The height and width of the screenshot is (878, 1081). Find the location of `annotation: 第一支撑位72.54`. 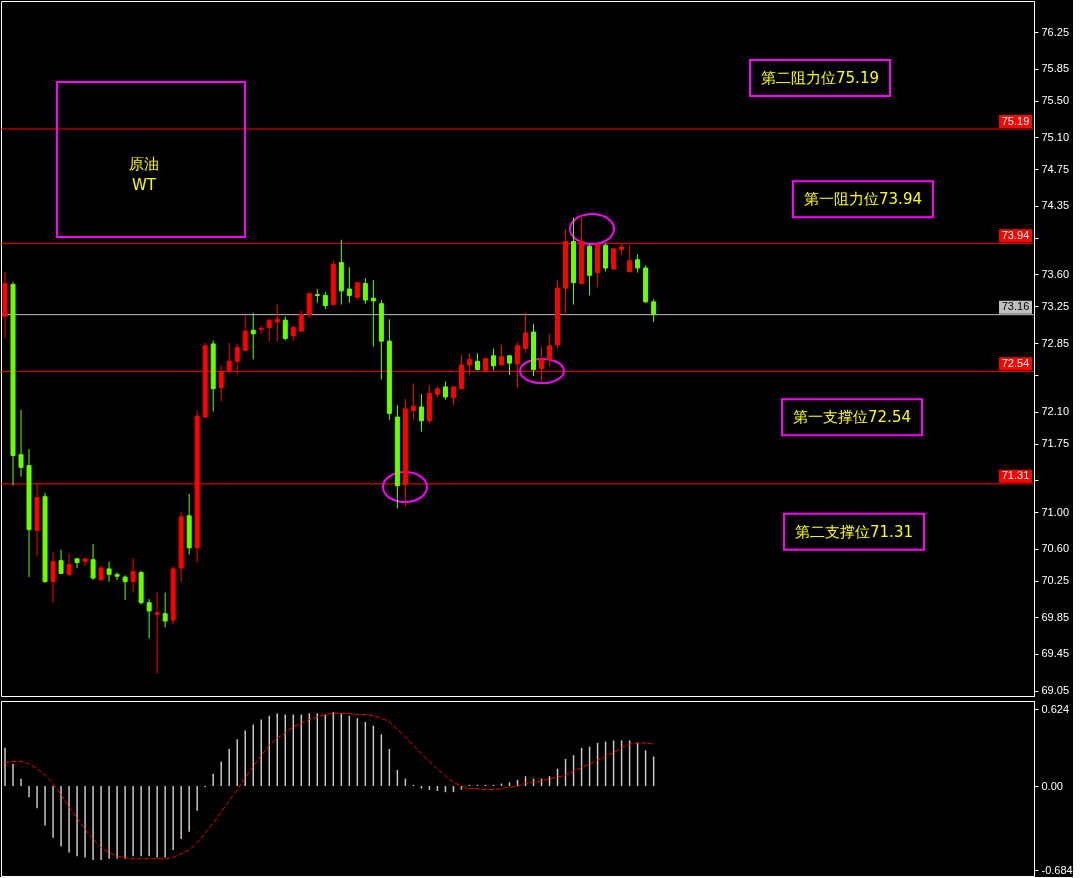

annotation: 第一支撑位72.54 is located at coordinates (852, 417).